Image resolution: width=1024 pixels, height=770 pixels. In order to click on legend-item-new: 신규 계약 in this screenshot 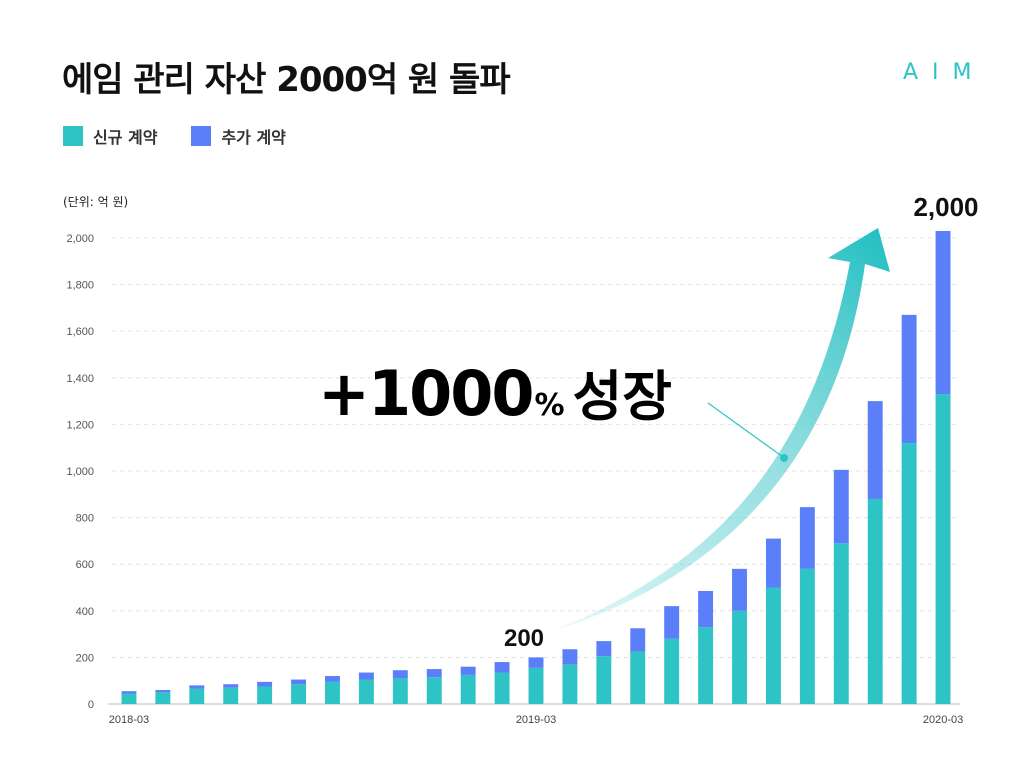, I will do `click(110, 136)`.